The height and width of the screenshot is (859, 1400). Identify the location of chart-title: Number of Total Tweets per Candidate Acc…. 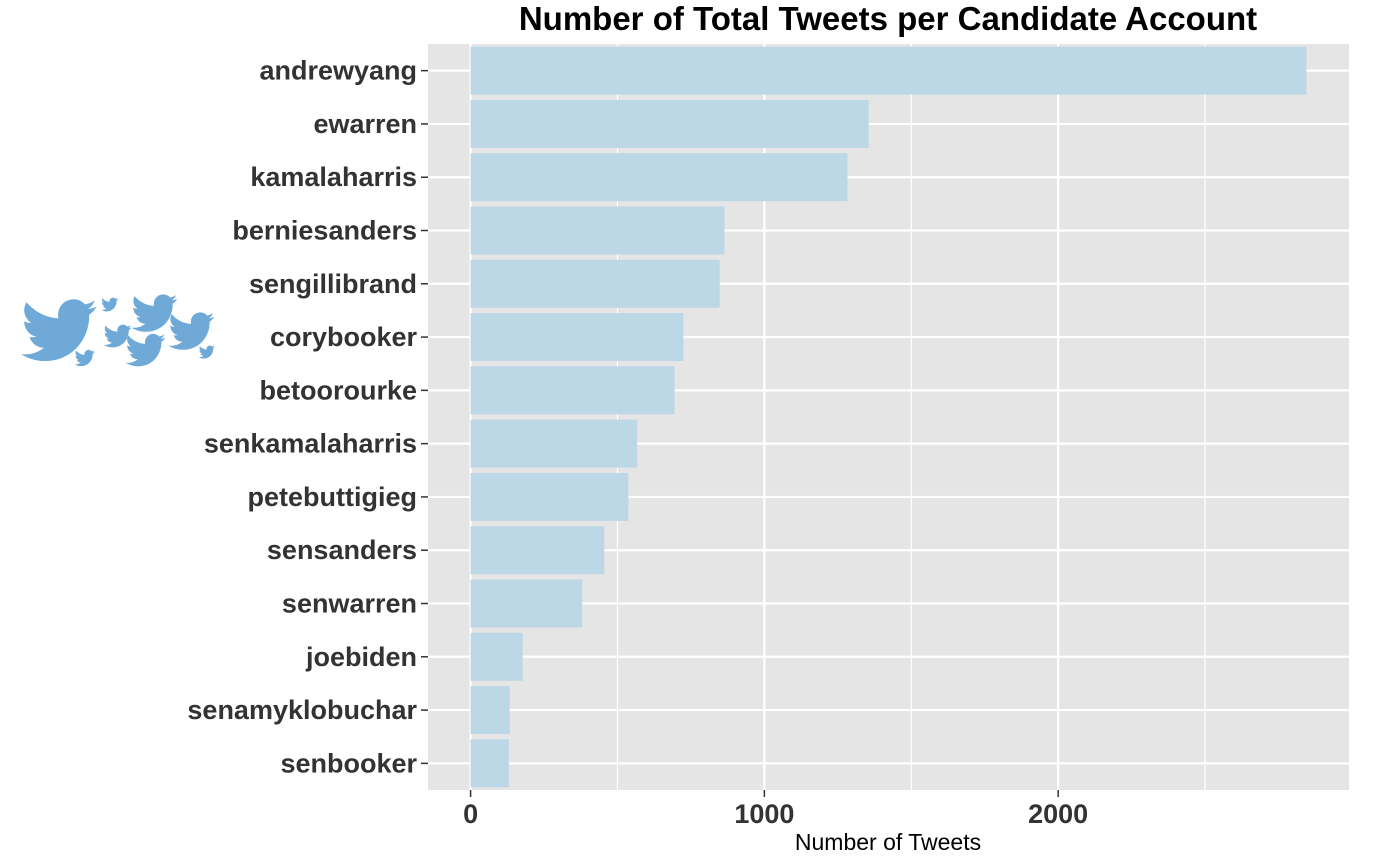
(888, 18).